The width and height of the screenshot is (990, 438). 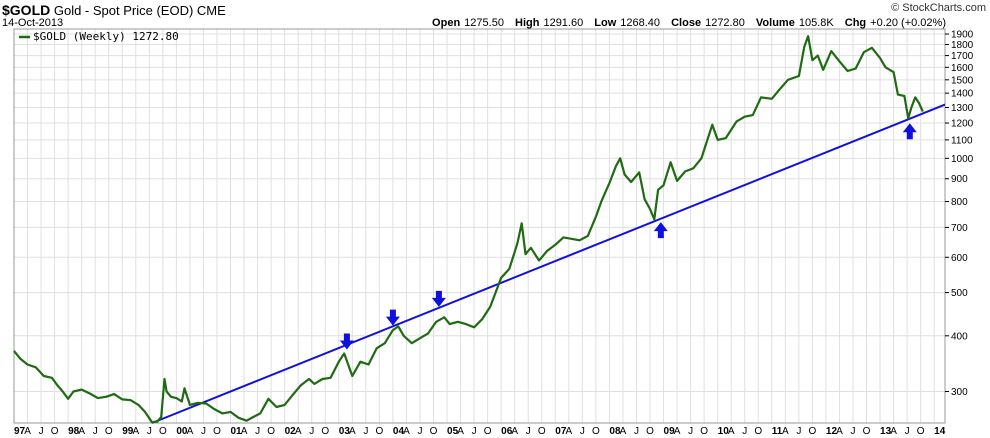 I want to click on symbol-label: $GOLD, so click(x=26, y=10).